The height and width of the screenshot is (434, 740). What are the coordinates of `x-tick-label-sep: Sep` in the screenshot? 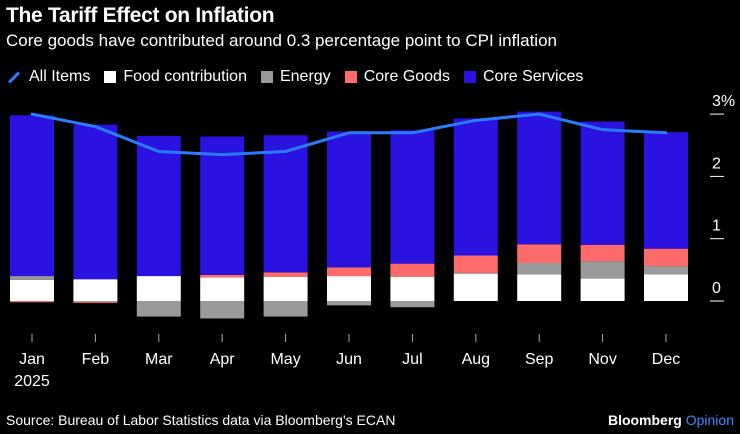 It's located at (539, 359).